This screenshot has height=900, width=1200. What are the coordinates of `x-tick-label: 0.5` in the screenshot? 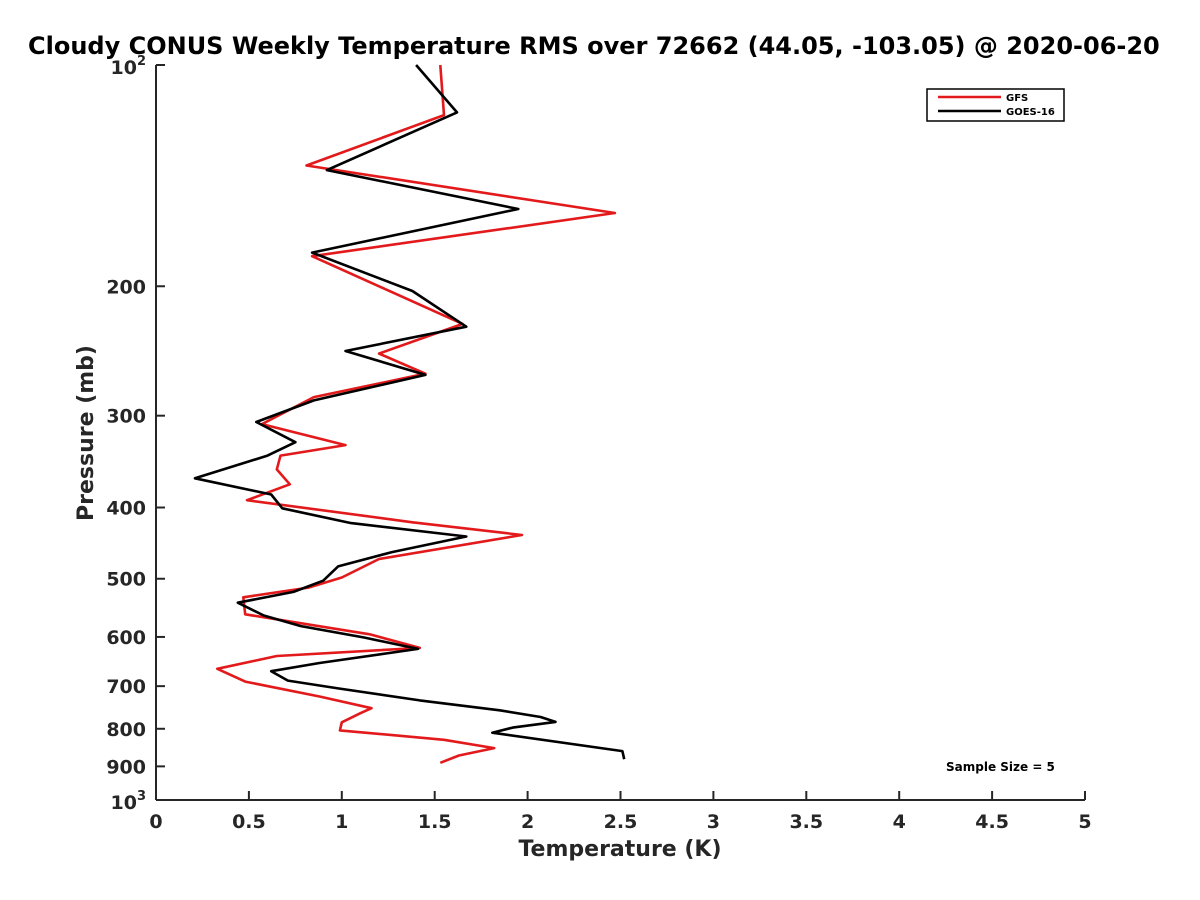 It's located at (249, 822).